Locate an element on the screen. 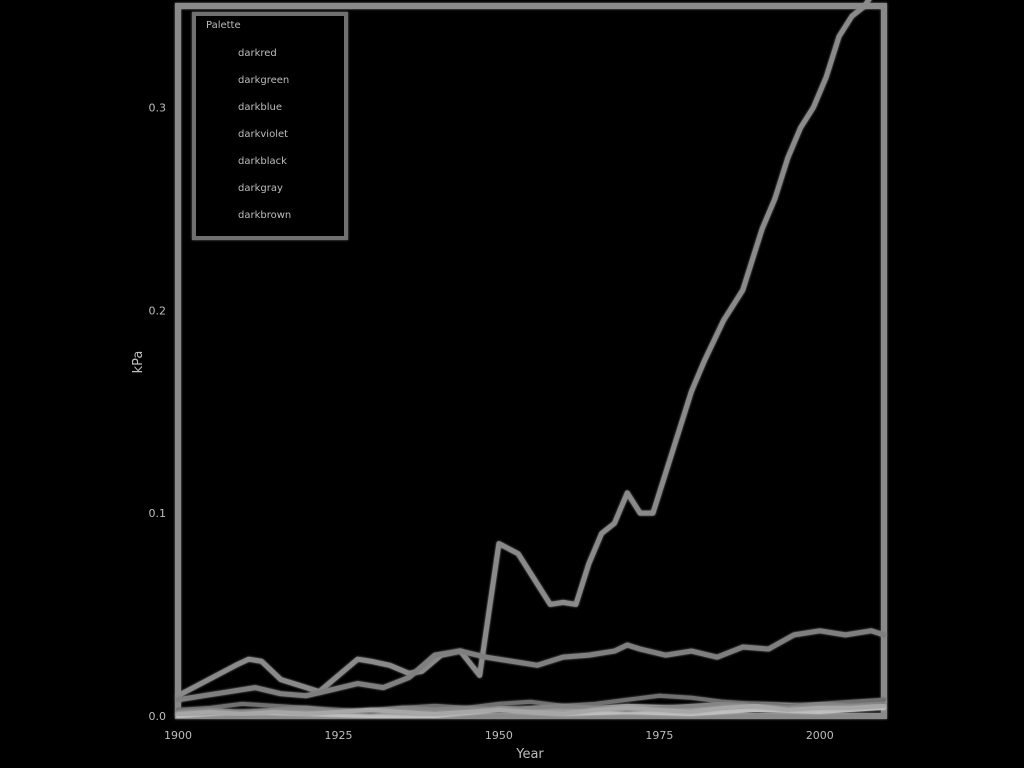  legend-title: Palette is located at coordinates (223, 25).